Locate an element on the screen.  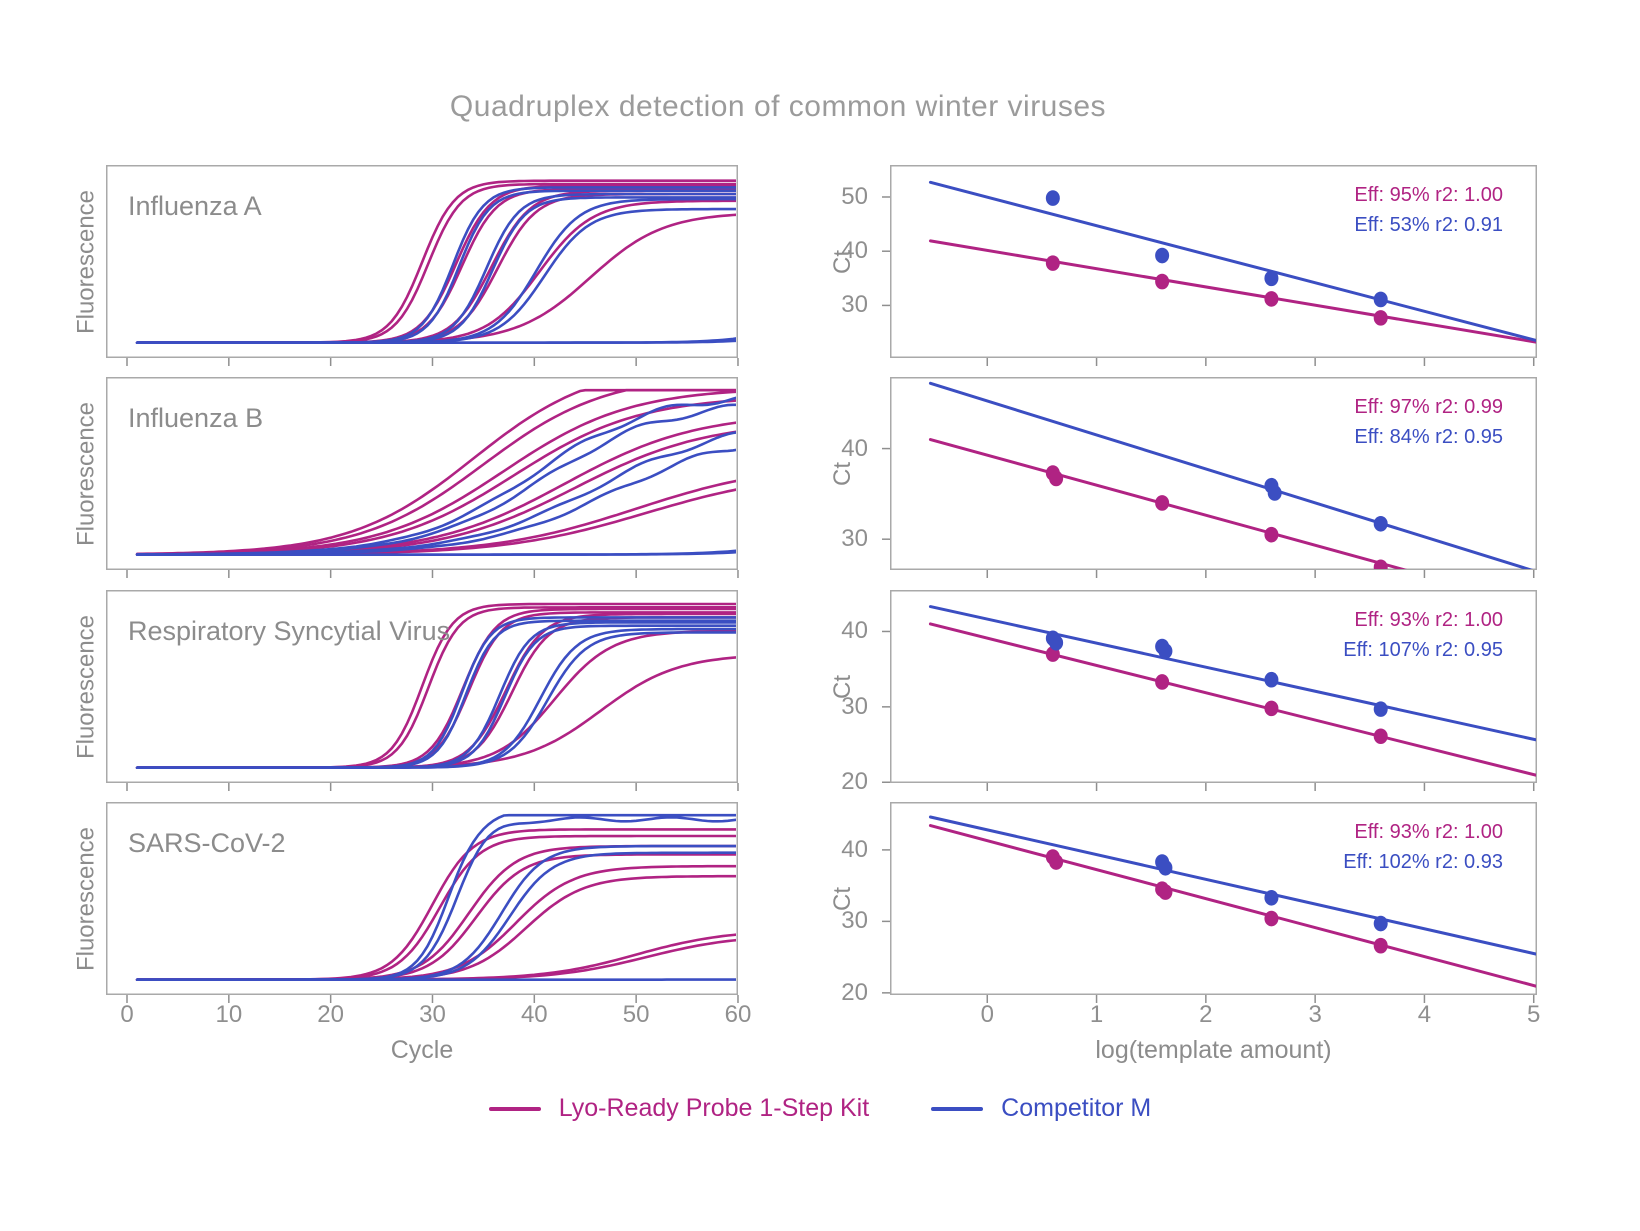
legend: Lyo-Ready Probe 1-Step Kit Competitor M is located at coordinates (820, 1108).